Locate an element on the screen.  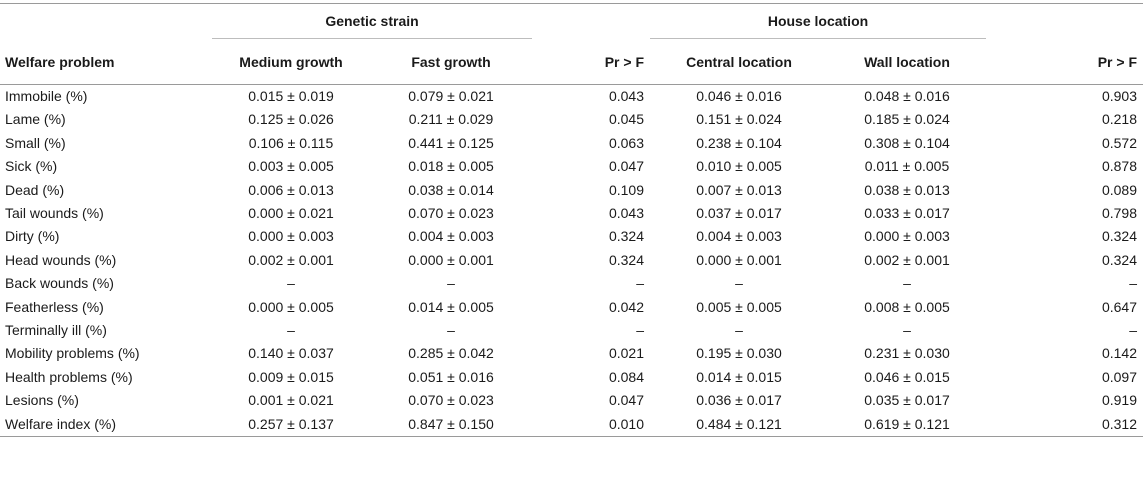
cell-fast-growth: 0.018 ± 0.005 is located at coordinates (451, 166).